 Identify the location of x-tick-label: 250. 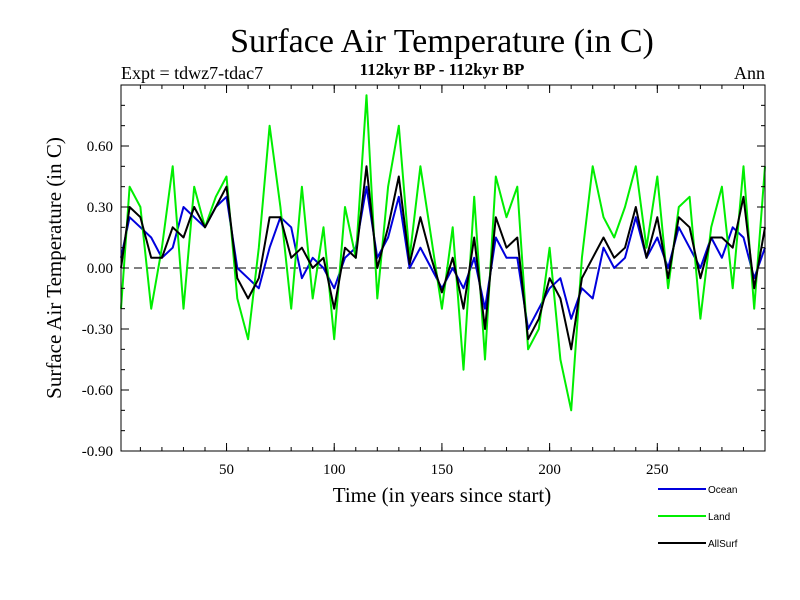
(657, 470).